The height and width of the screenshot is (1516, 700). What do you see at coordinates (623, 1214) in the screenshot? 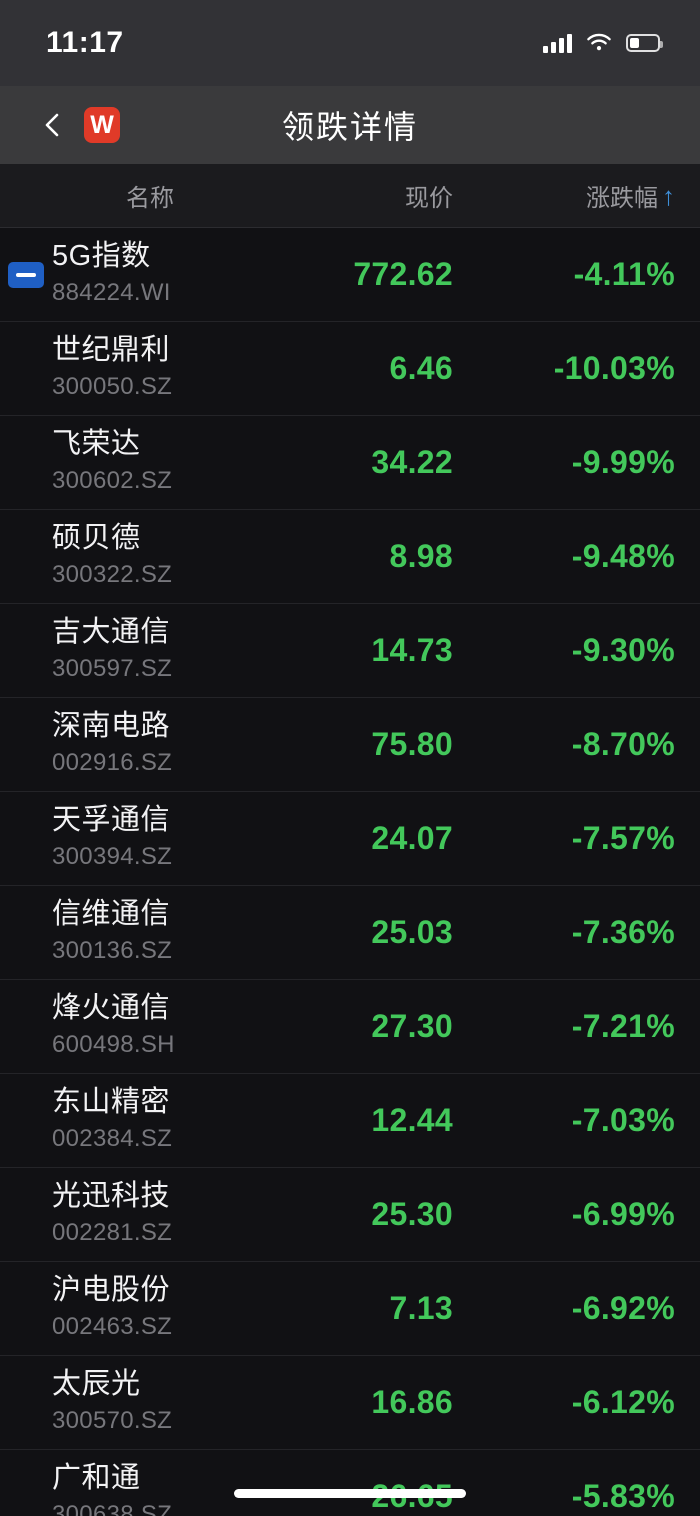
I see `stock-change-percent: -6.99%` at bounding box center [623, 1214].